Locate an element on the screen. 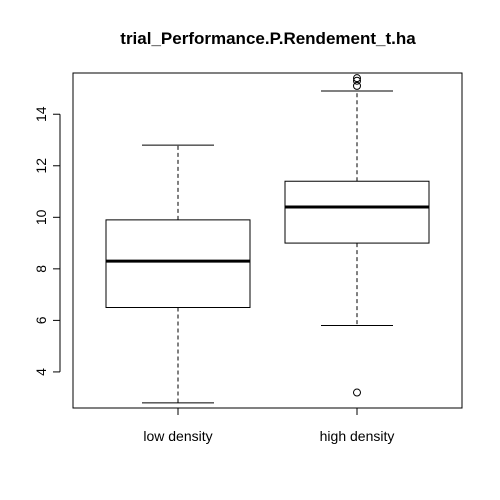 The image size is (500, 500). x-tick-label: low density is located at coordinates (177, 436).